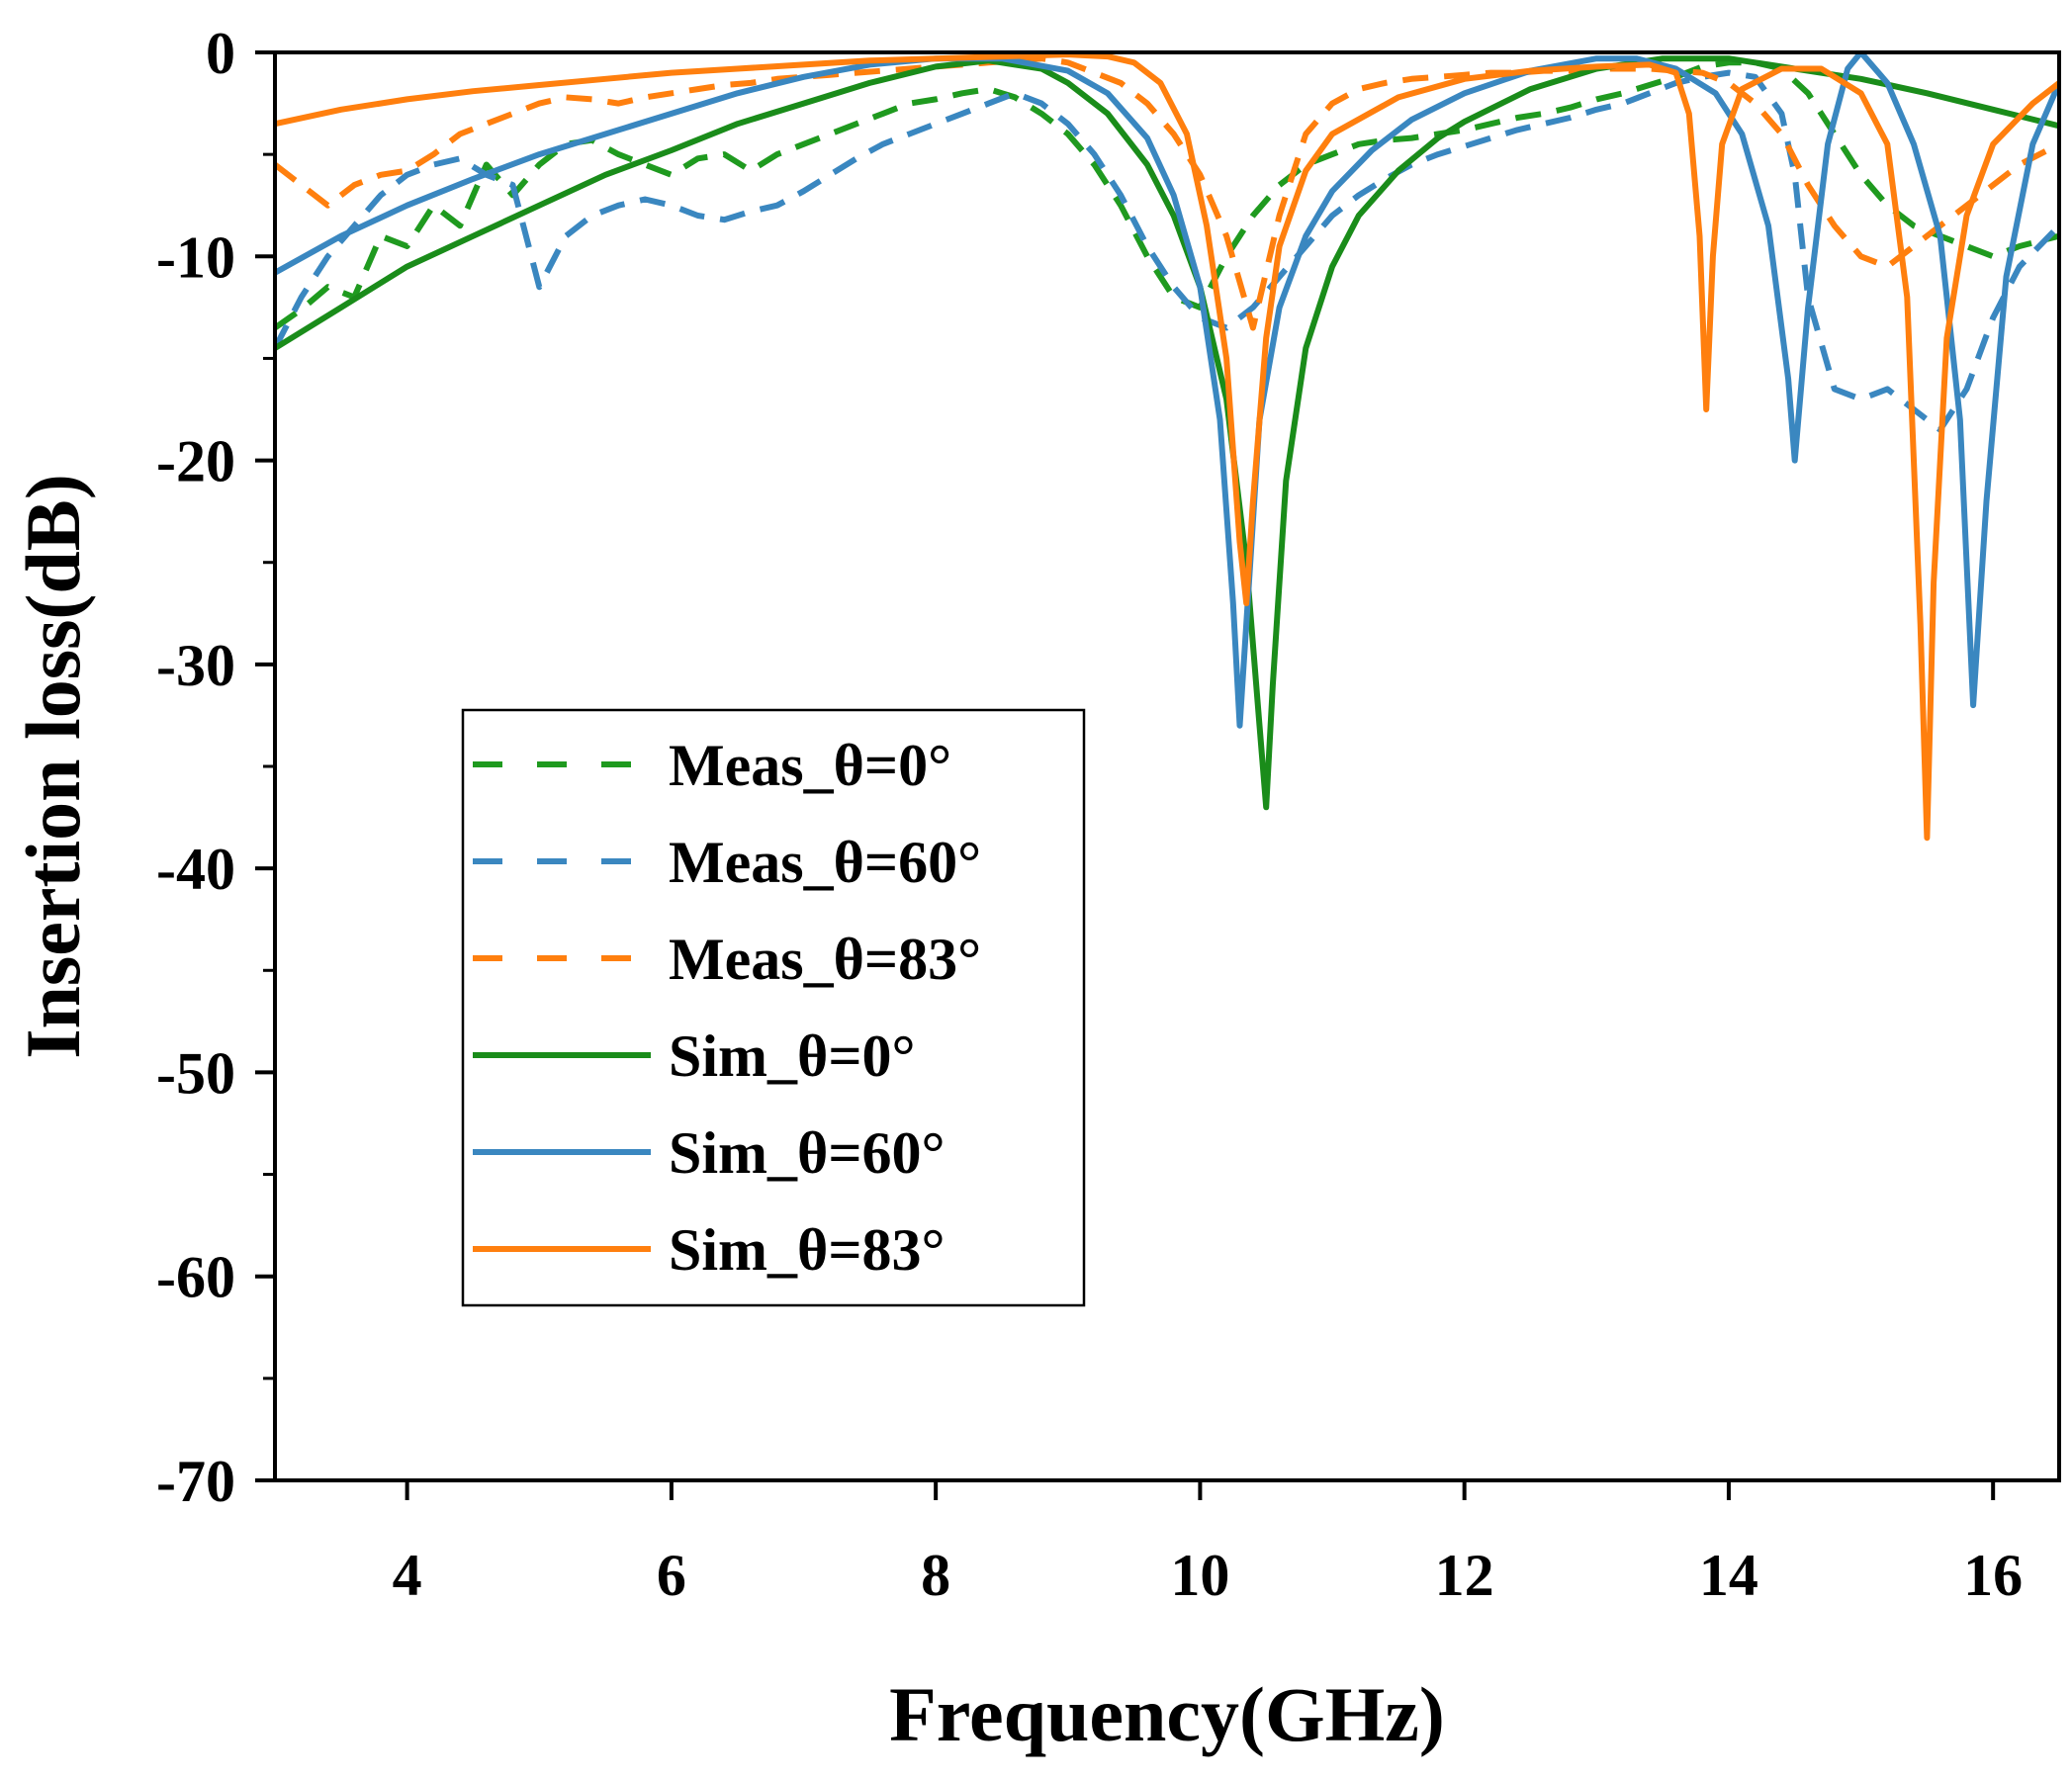  What do you see at coordinates (1464, 1575) in the screenshot?
I see `x-tick-label: 12` at bounding box center [1464, 1575].